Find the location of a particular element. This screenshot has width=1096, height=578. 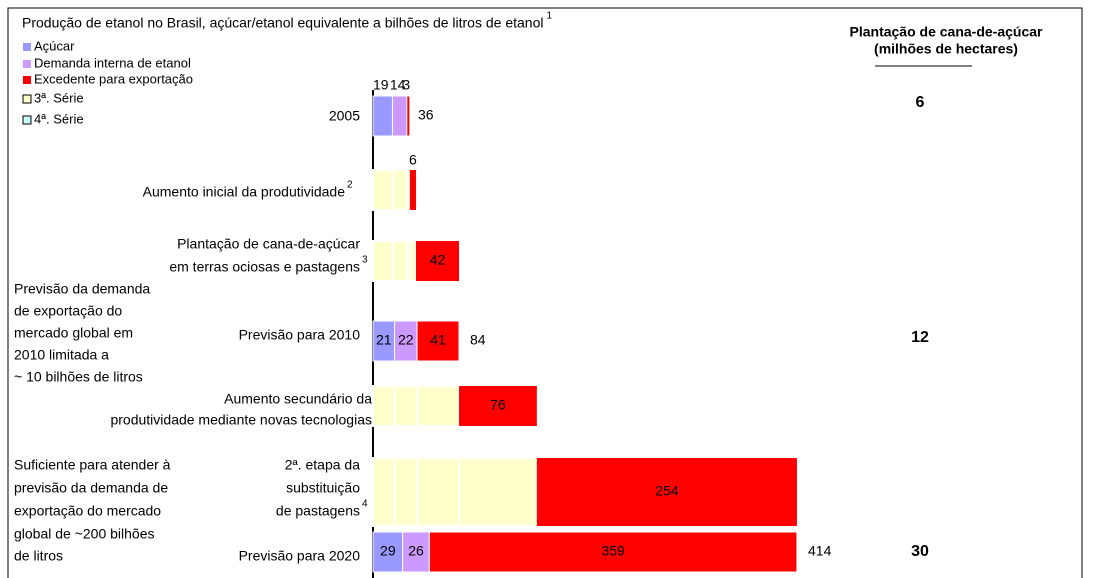

note: Previsão da demanda is located at coordinates (82, 289).